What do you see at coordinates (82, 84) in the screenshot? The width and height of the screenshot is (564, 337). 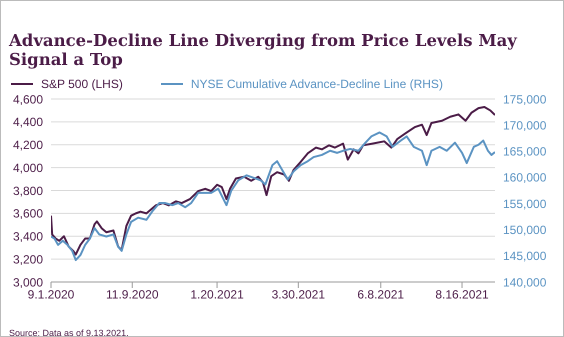 I see `legend-label: S&P 500 (LHS)` at bounding box center [82, 84].